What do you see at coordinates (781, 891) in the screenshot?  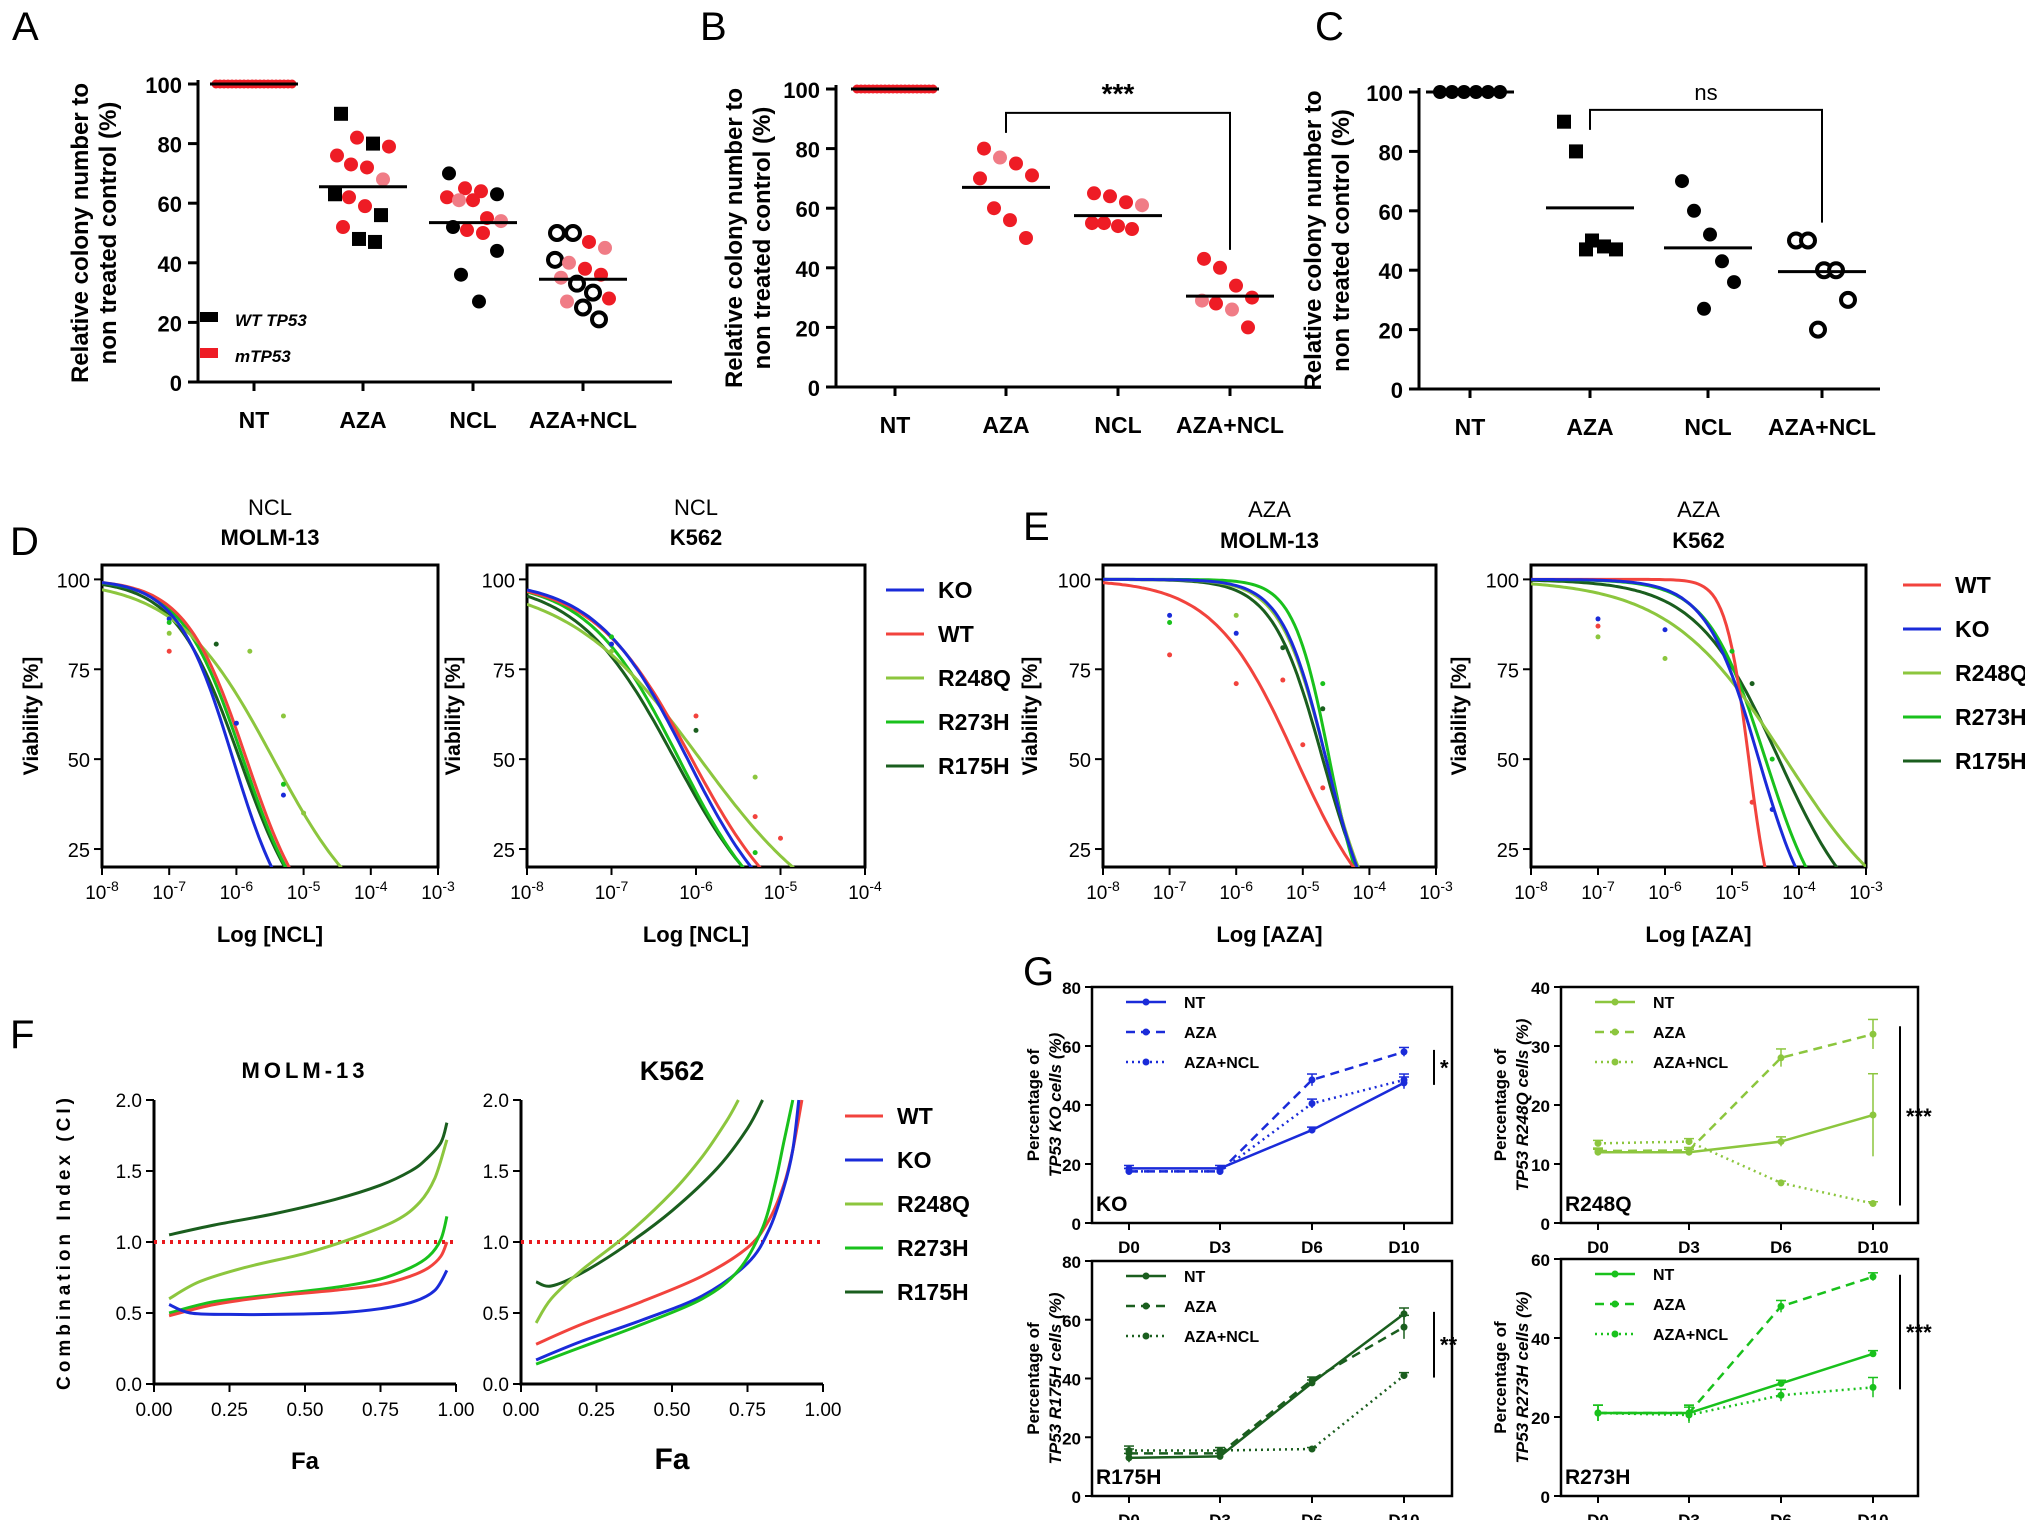 I see `x-tick-label: 10⁻⁵` at bounding box center [781, 891].